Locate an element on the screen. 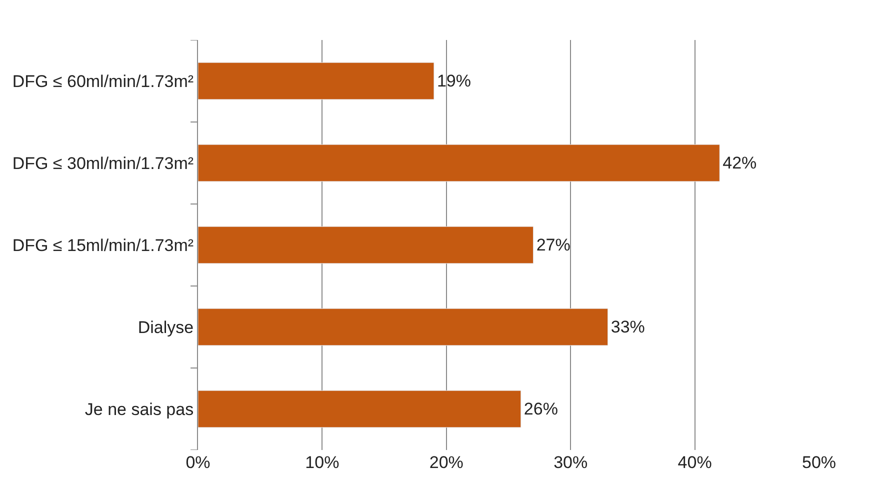  x-tick-label: 40% is located at coordinates (695, 462).